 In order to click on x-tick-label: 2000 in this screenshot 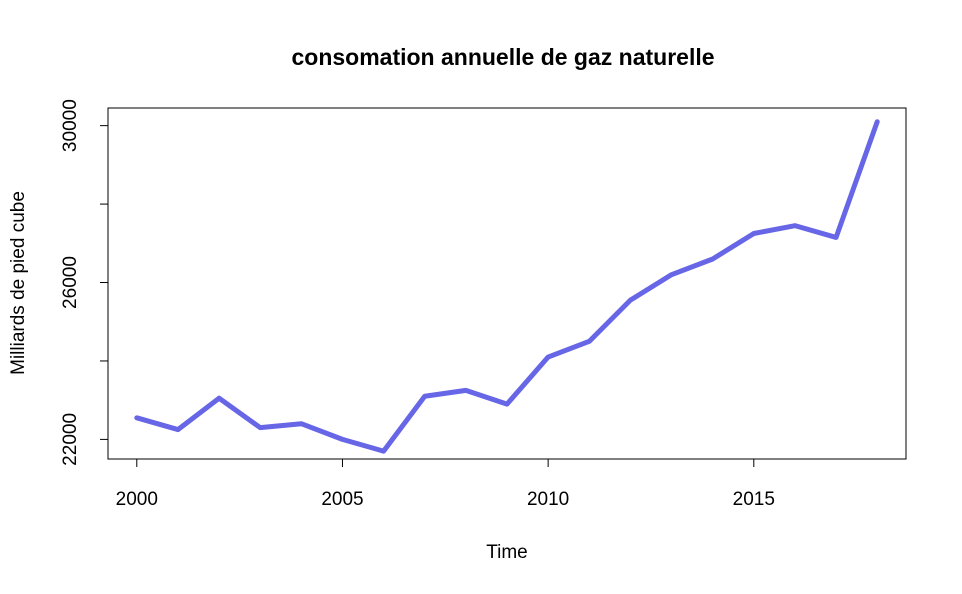, I will do `click(137, 499)`.